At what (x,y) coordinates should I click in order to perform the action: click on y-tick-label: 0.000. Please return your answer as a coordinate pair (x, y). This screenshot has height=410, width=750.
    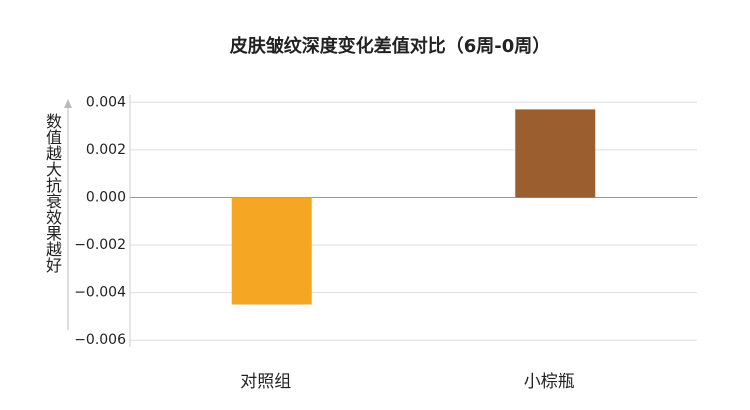
    Looking at the image, I should click on (106, 197).